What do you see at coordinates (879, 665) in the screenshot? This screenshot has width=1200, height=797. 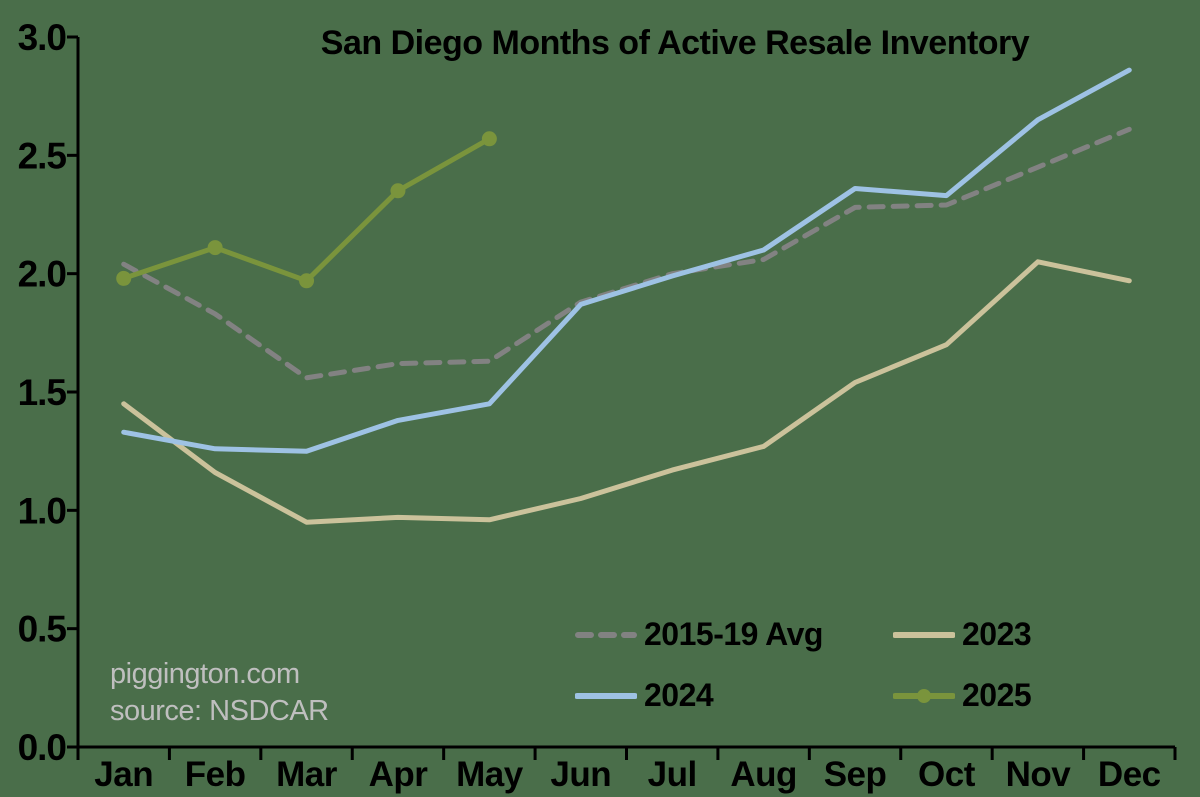 I see `legend: 2015-19 Avg 2023 2024 2025` at bounding box center [879, 665].